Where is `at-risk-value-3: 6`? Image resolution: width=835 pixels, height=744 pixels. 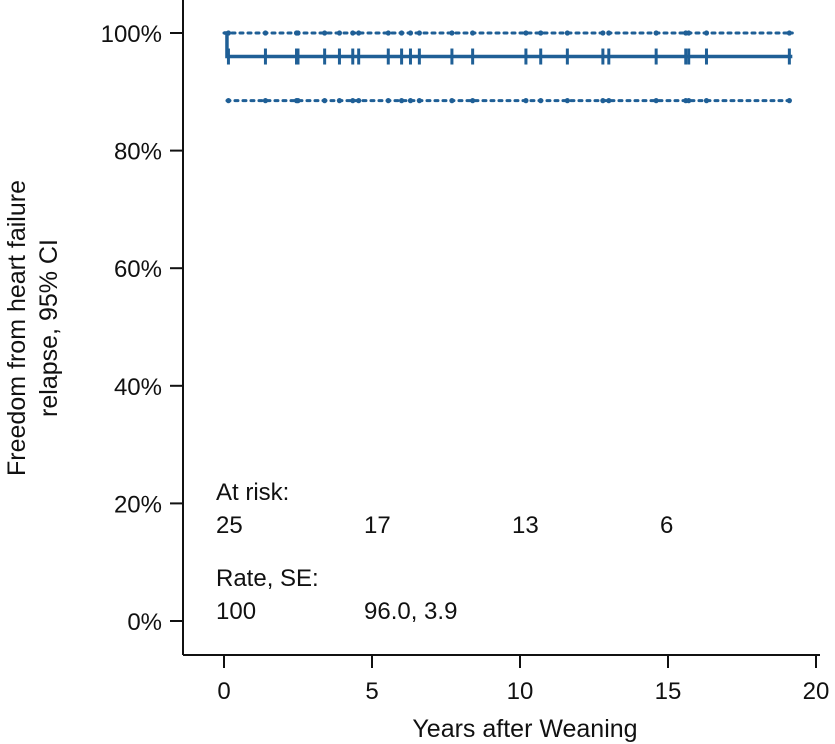
at-risk-value-3: 6 is located at coordinates (666, 525).